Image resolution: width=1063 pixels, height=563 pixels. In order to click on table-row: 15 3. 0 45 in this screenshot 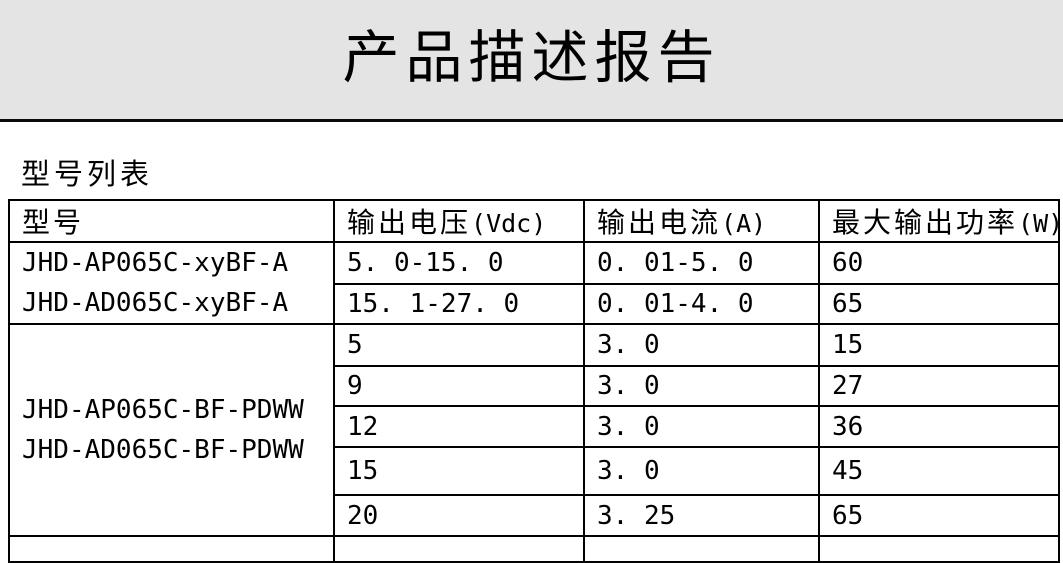, I will do `click(534, 471)`.